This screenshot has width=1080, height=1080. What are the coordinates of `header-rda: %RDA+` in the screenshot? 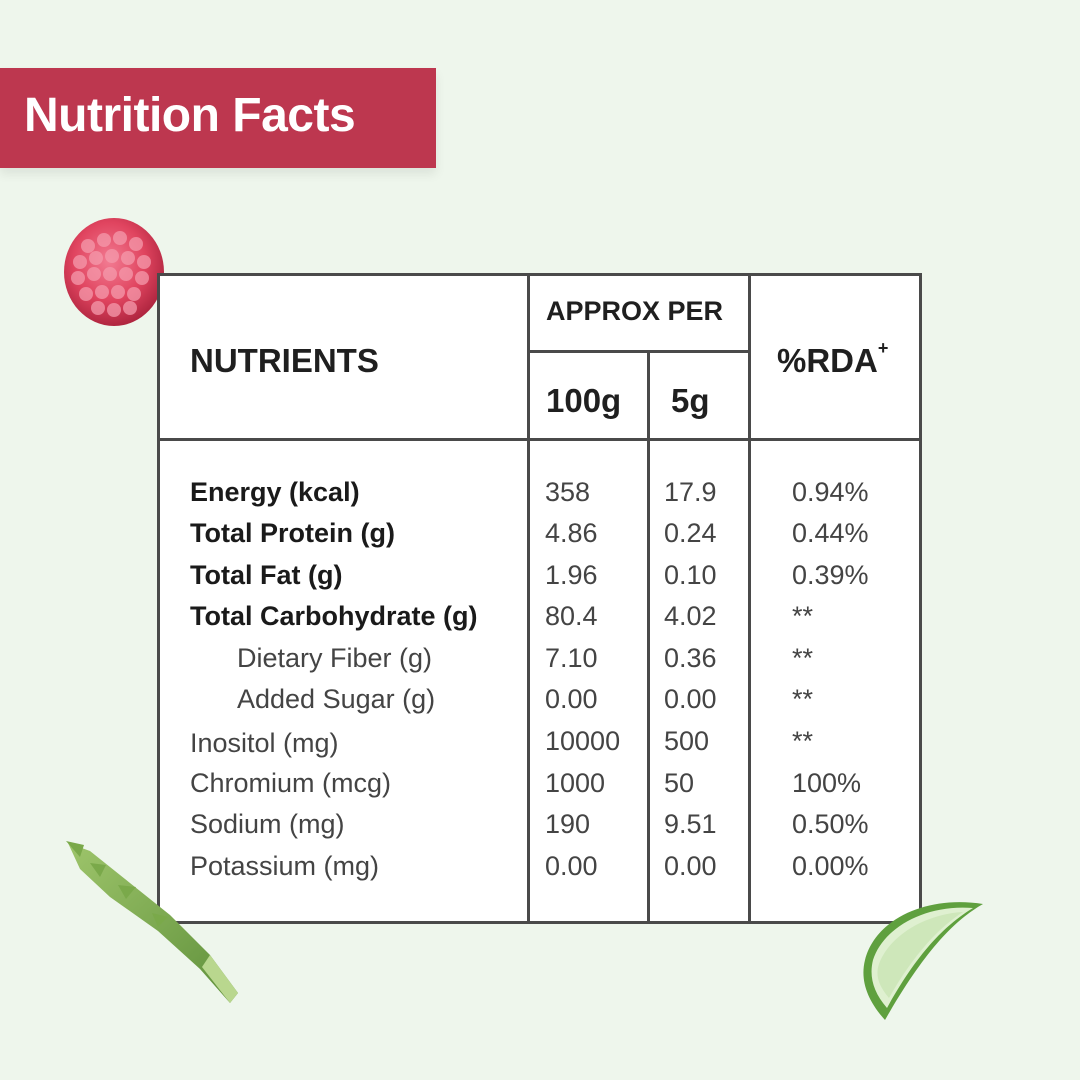 It's located at (832, 359).